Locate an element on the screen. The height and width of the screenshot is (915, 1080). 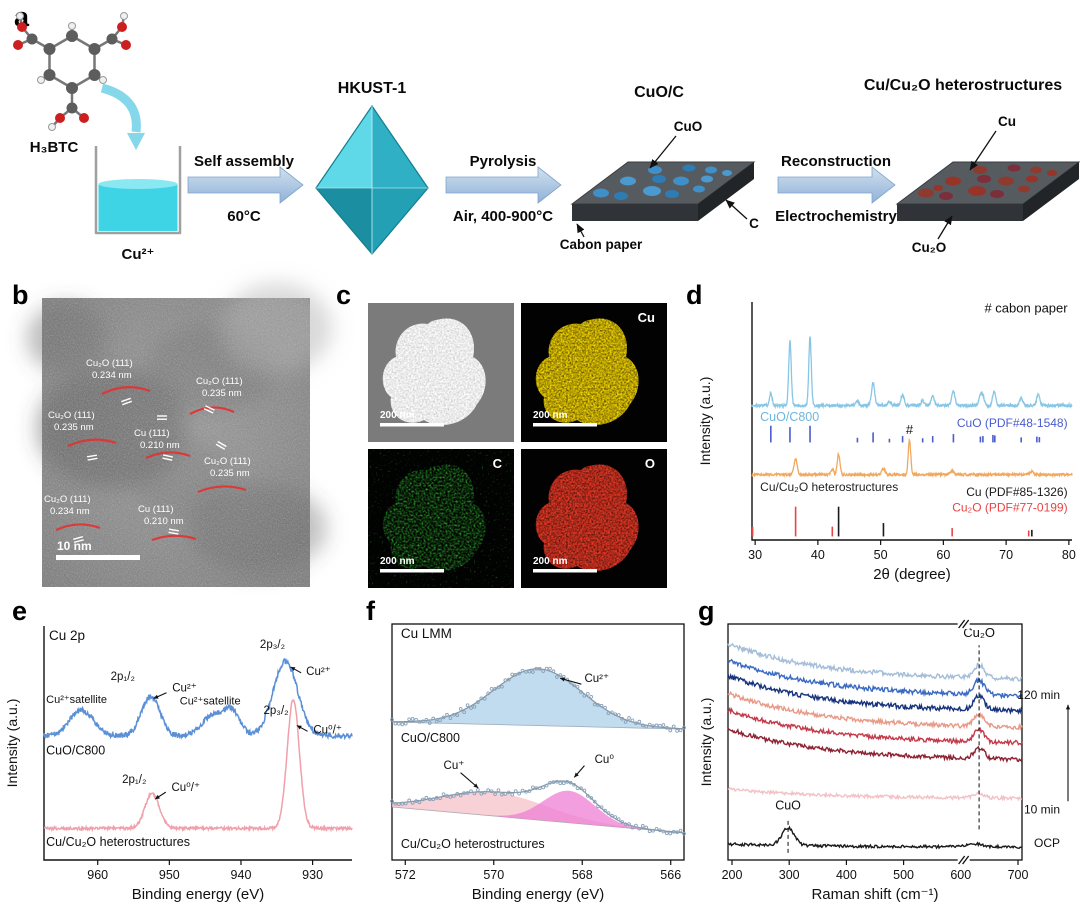
hkust1-label: HKUST-1 is located at coordinates (372, 88).